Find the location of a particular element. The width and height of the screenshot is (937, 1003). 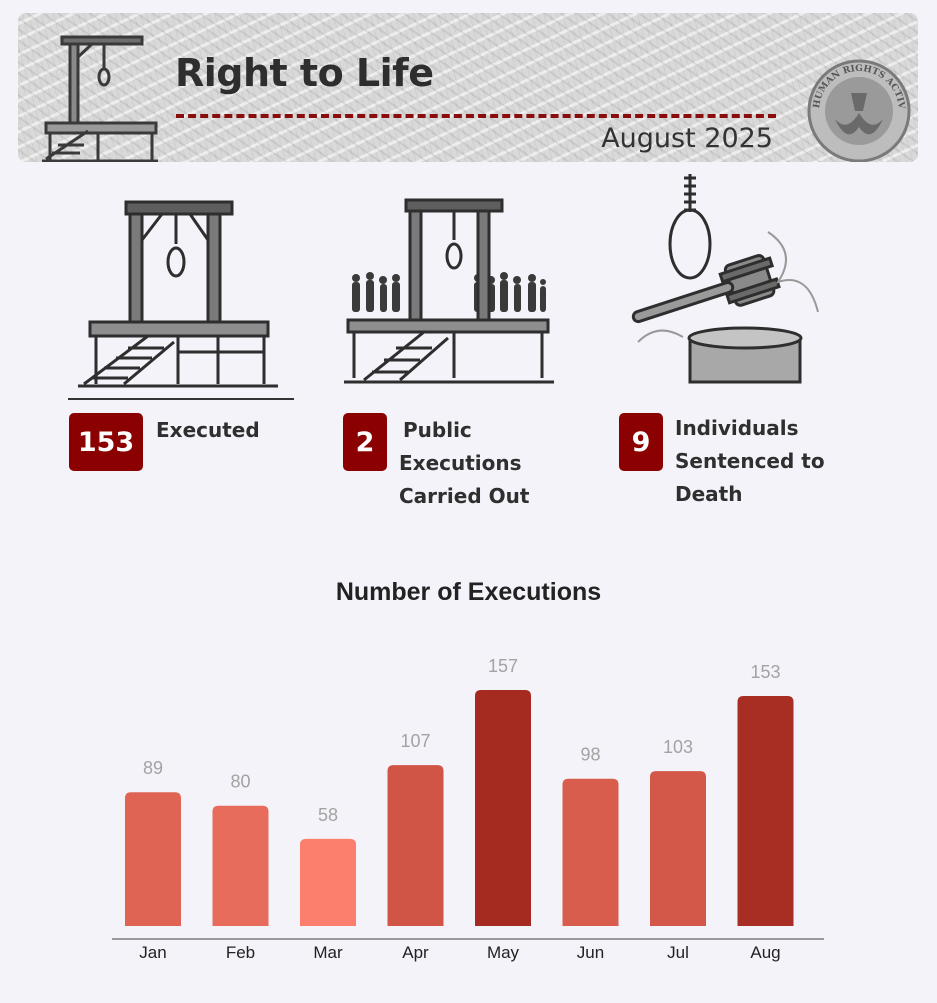

bar-jan is located at coordinates (153, 859).